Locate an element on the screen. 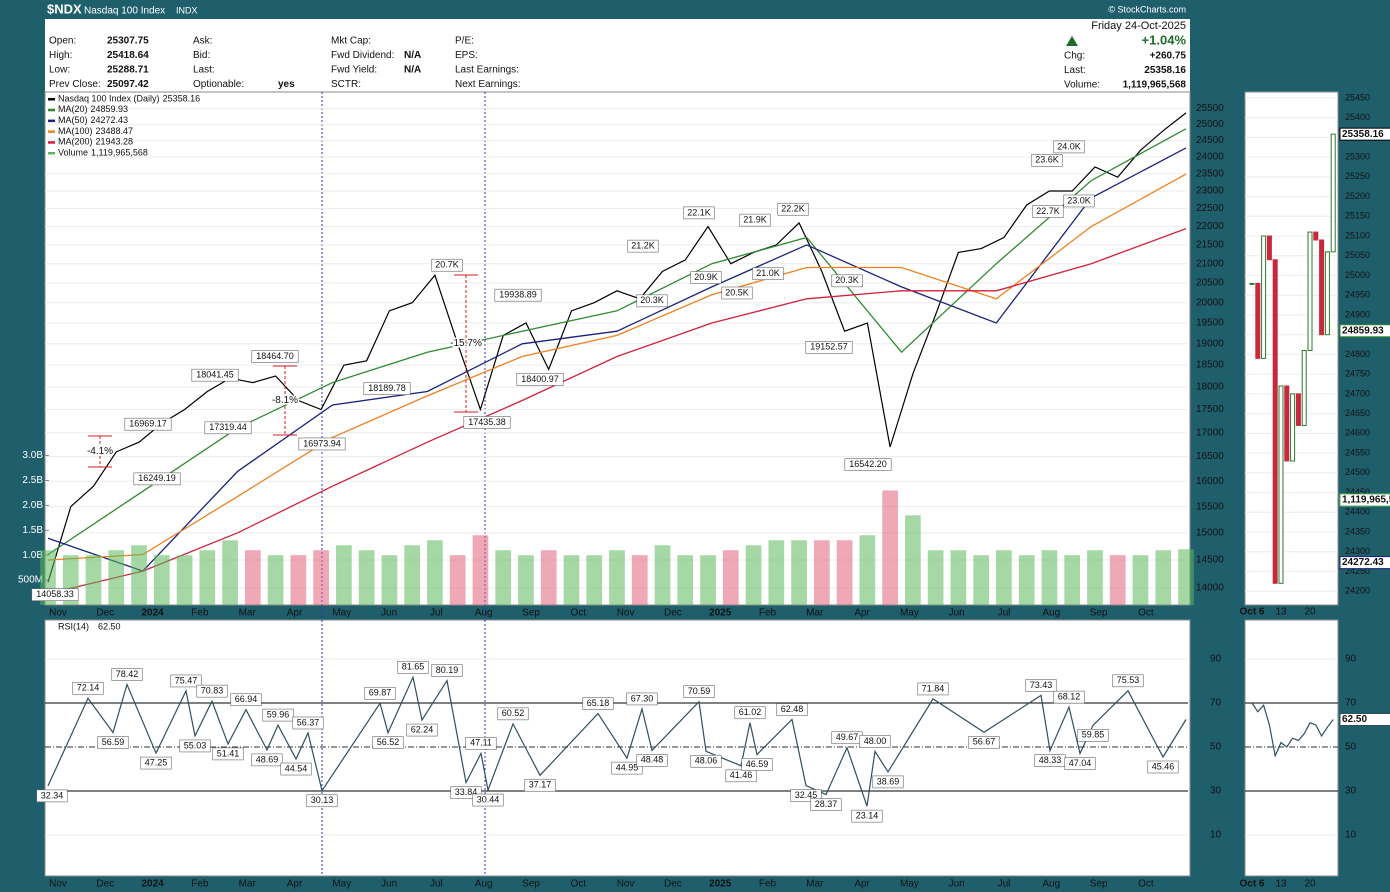 Image resolution: width=1390 pixels, height=892 pixels. annotation: 22.1K is located at coordinates (699, 212).